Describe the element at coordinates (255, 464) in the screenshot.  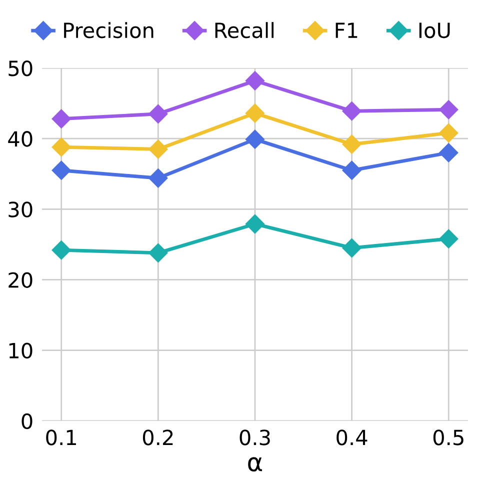
I see `x-axis-title: α` at that location.